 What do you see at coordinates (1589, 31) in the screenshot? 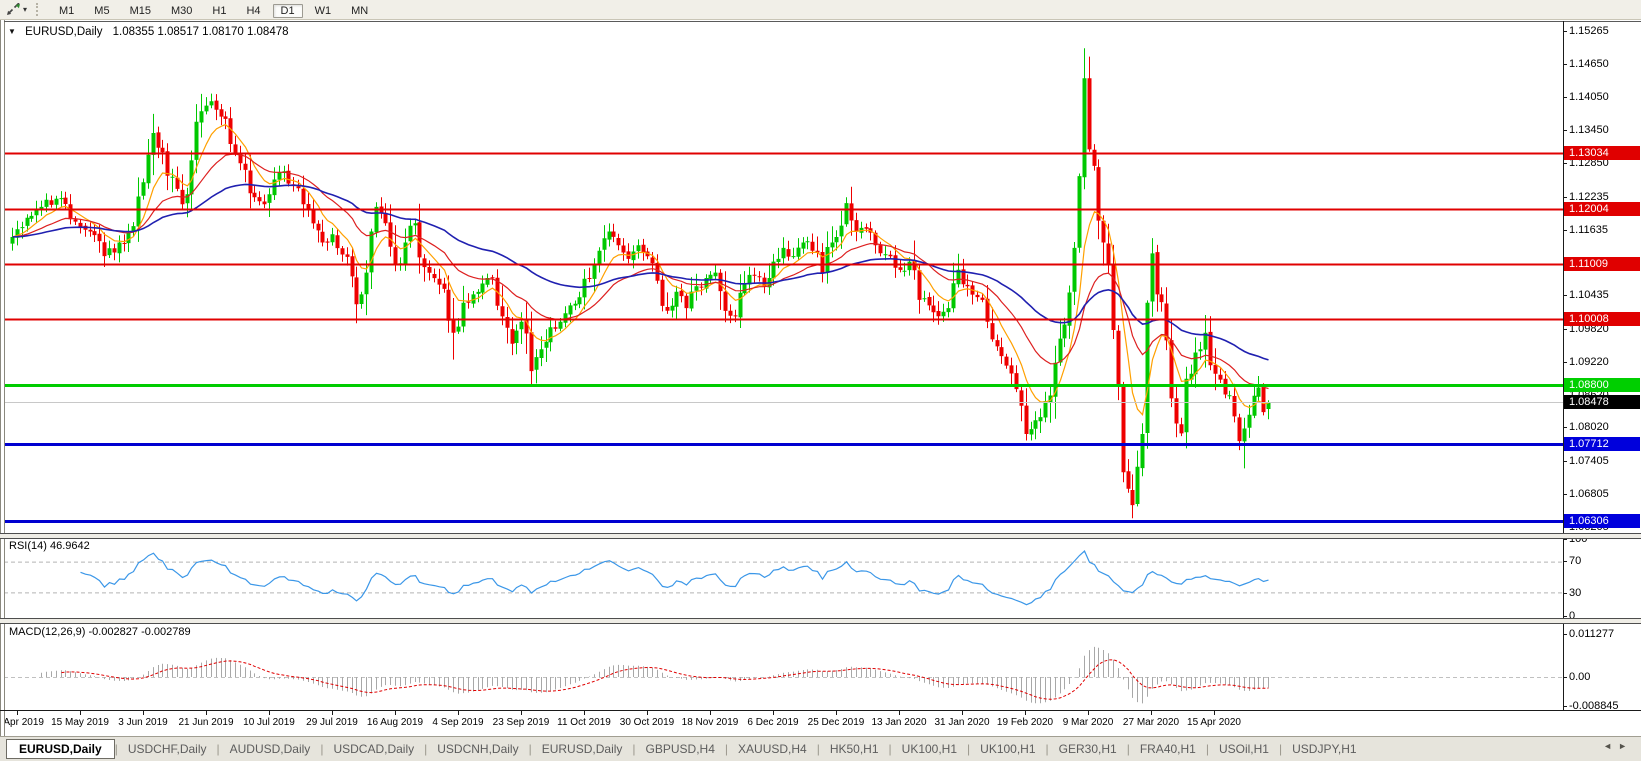
I see `price-tick-label: 1.15265` at bounding box center [1589, 31].